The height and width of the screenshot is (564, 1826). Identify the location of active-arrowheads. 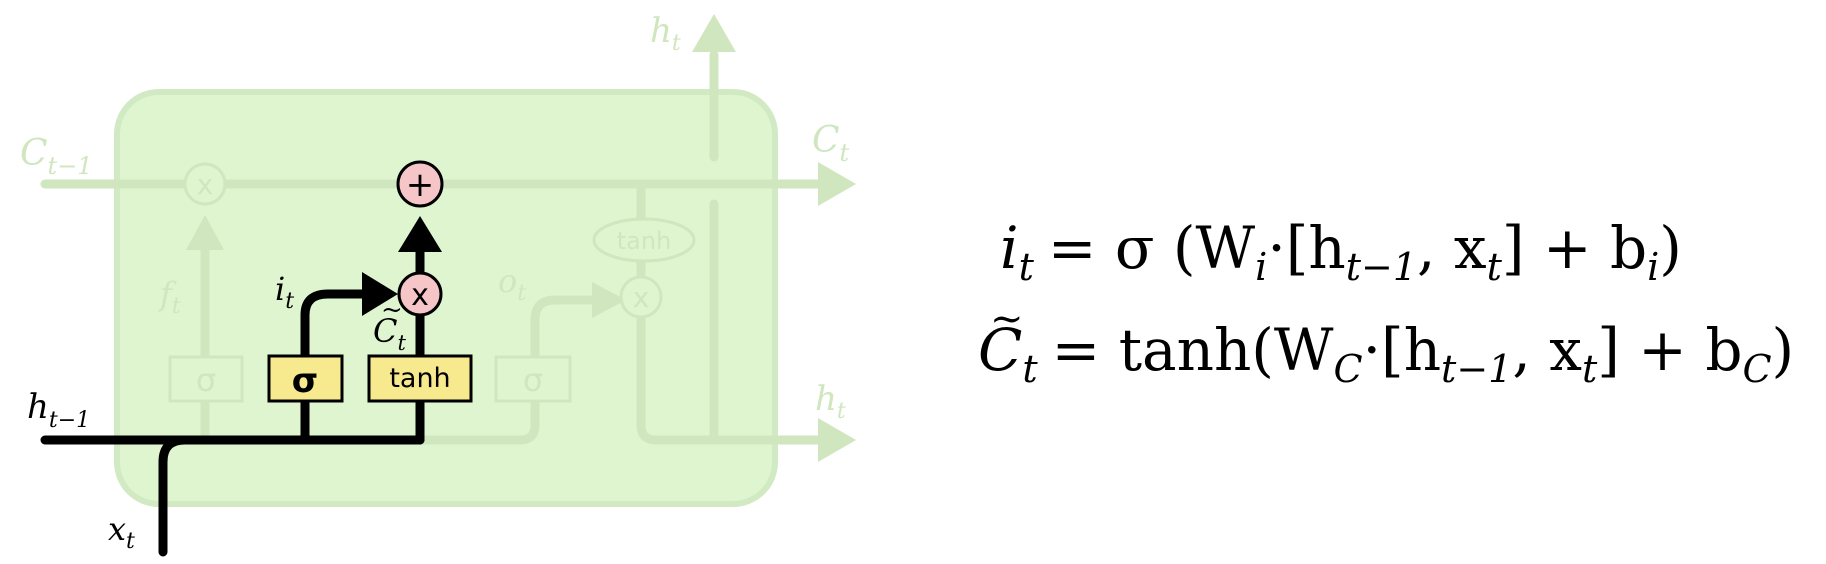
(402, 266).